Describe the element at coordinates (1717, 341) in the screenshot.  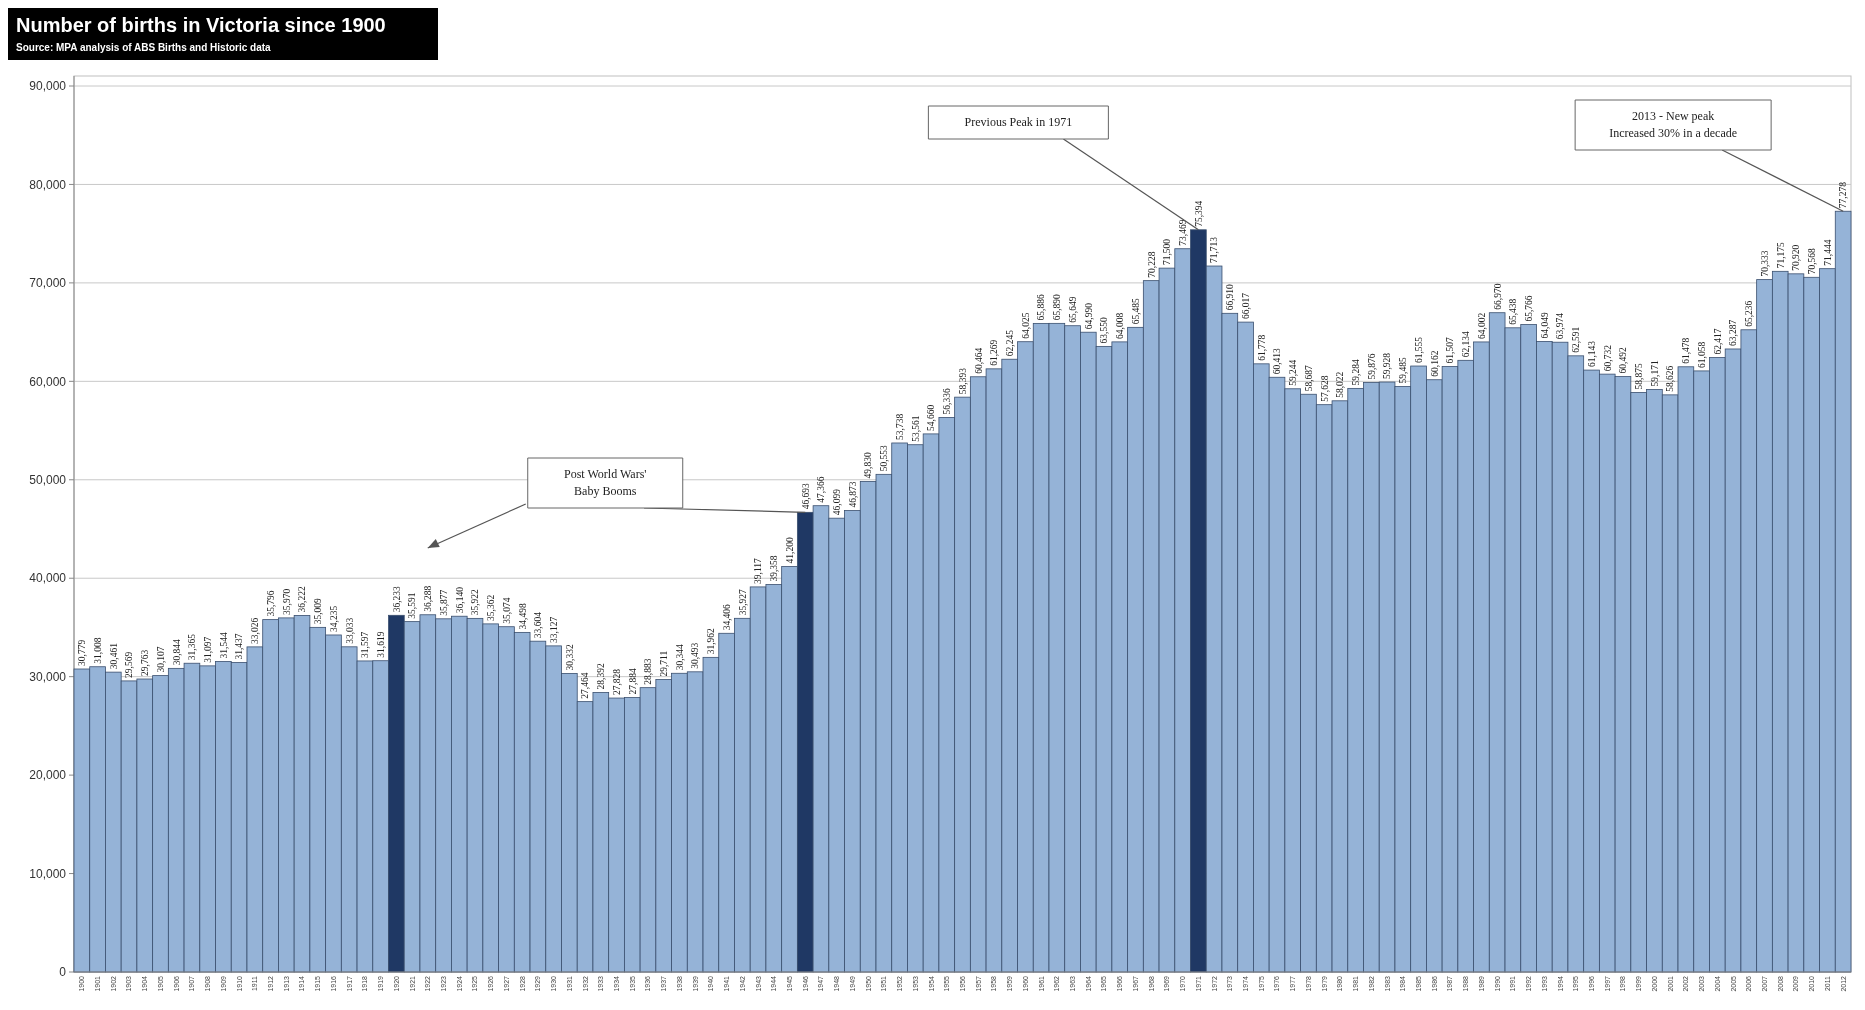
I see `data-label: 62,417` at that location.